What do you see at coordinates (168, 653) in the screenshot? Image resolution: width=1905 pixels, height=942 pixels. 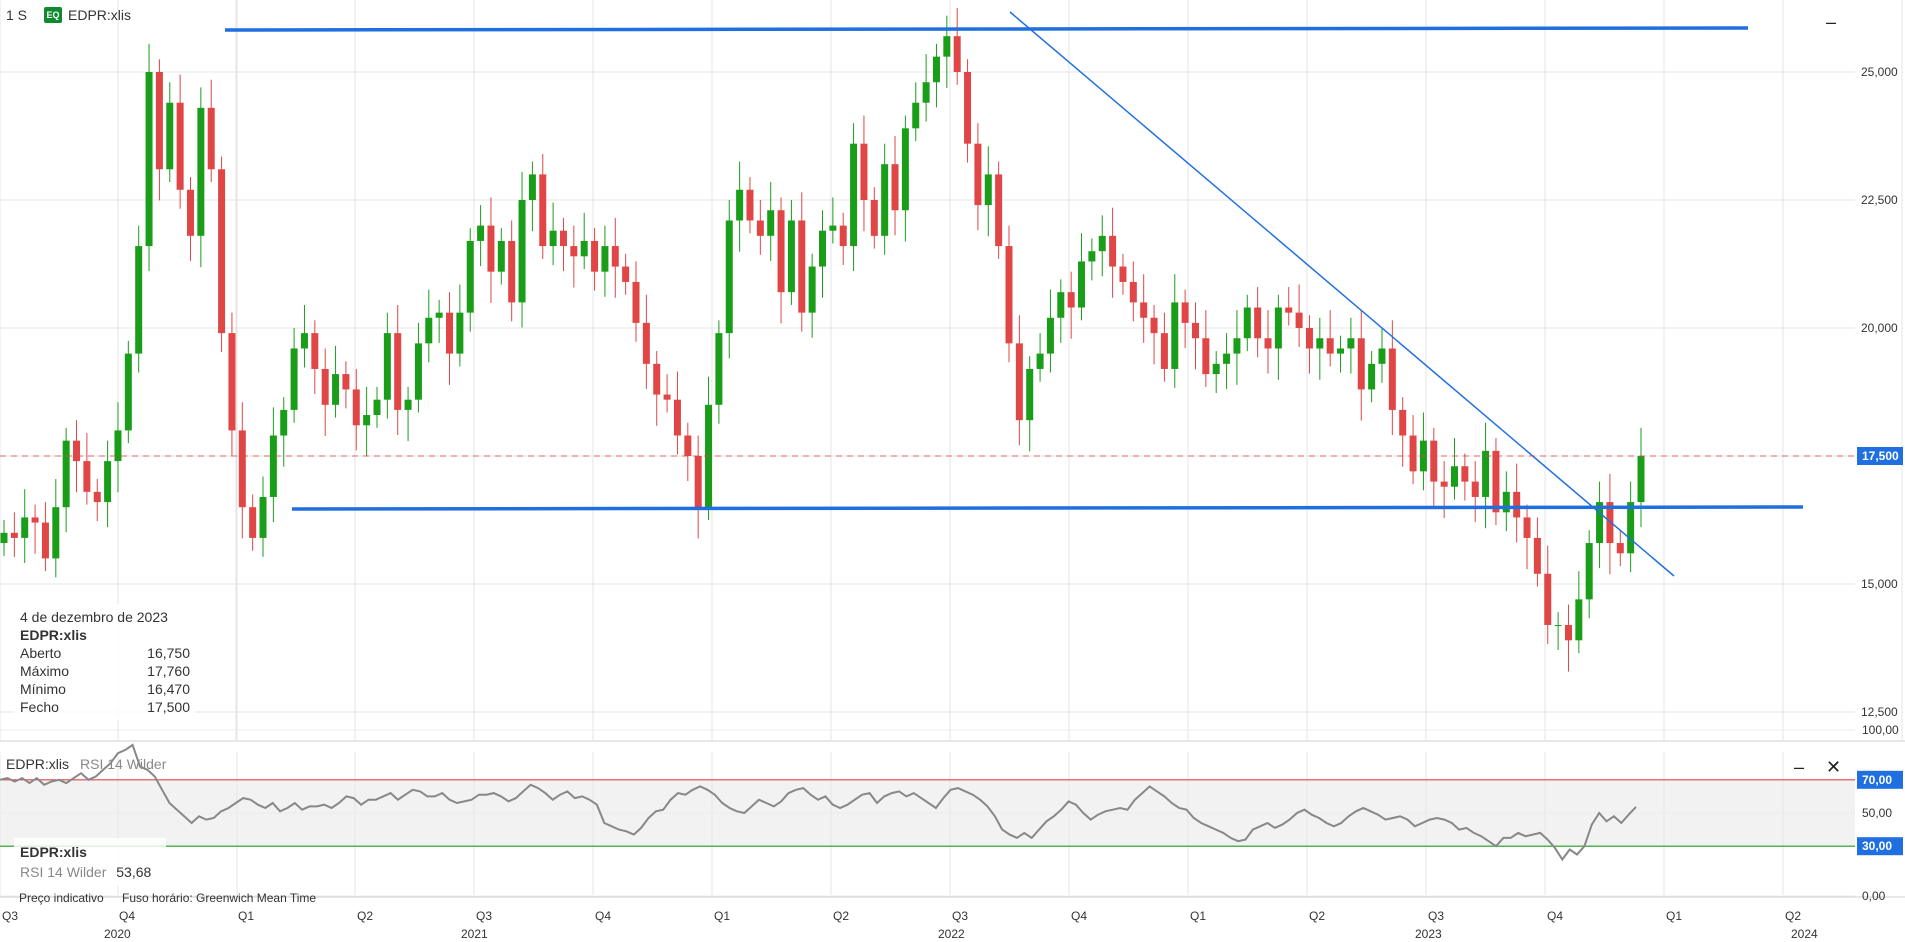 I see `info-value: 16,750` at bounding box center [168, 653].